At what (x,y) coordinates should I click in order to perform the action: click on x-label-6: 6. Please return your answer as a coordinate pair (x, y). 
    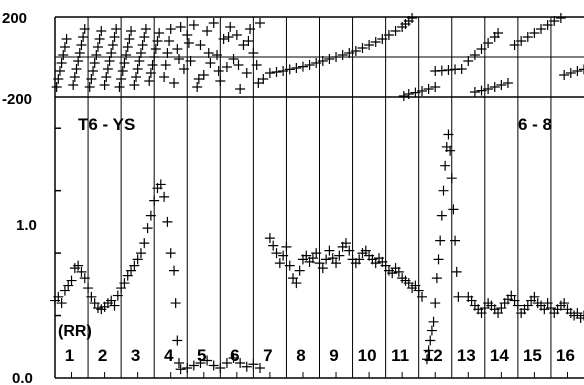
    Looking at the image, I should click on (234, 355).